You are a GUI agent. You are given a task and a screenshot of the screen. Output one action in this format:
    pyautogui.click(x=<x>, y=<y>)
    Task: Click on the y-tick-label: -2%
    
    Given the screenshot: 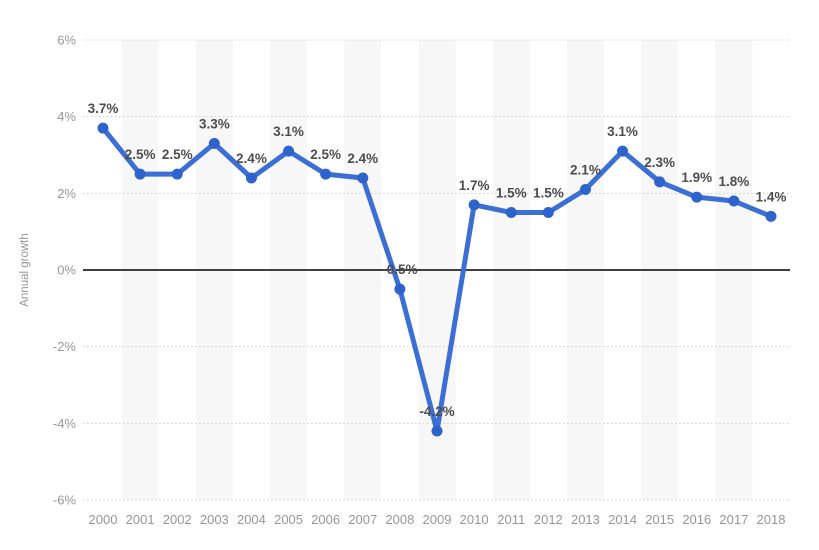 What is the action you would take?
    pyautogui.click(x=65, y=346)
    